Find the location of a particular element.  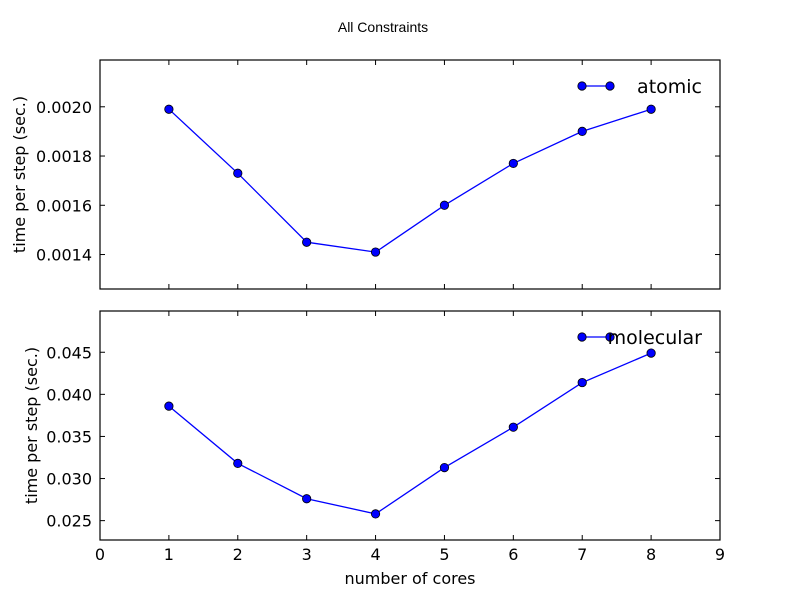

y-tick-label: 0.0014 is located at coordinates (64, 255).